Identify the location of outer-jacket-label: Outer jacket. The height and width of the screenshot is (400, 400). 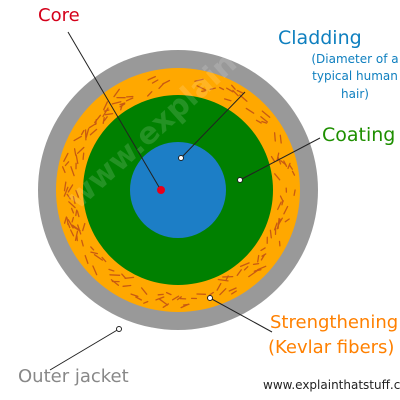
(73, 376).